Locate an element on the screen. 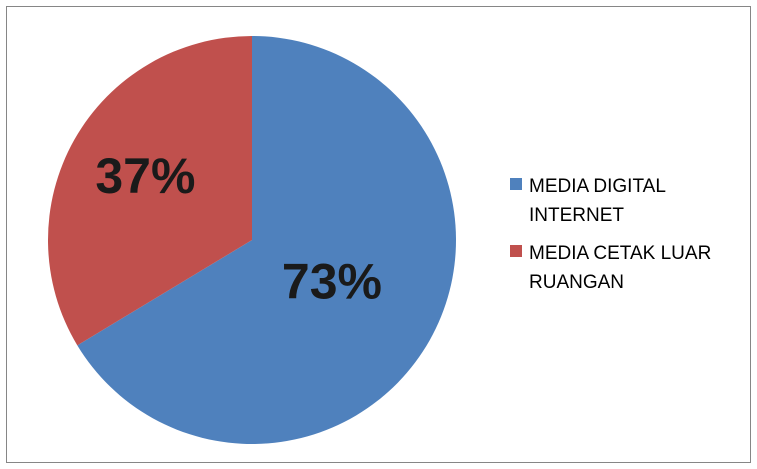  pie-labels: 73% 37% is located at coordinates (238, 228).